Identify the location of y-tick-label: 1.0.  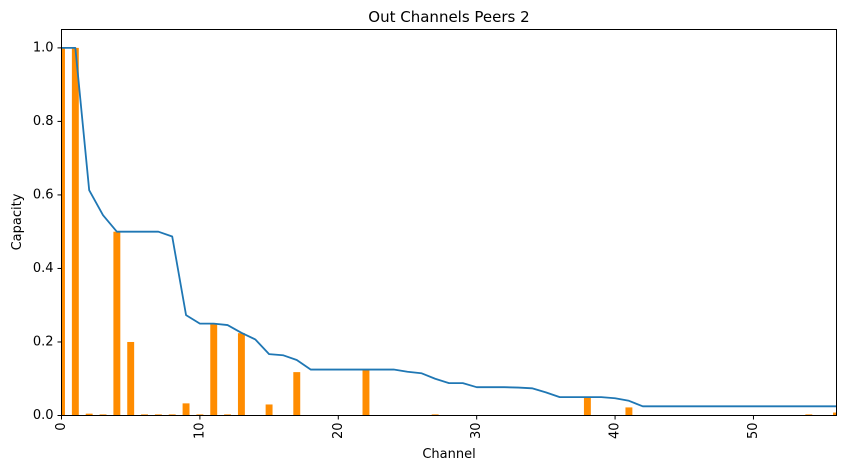
(43, 47).